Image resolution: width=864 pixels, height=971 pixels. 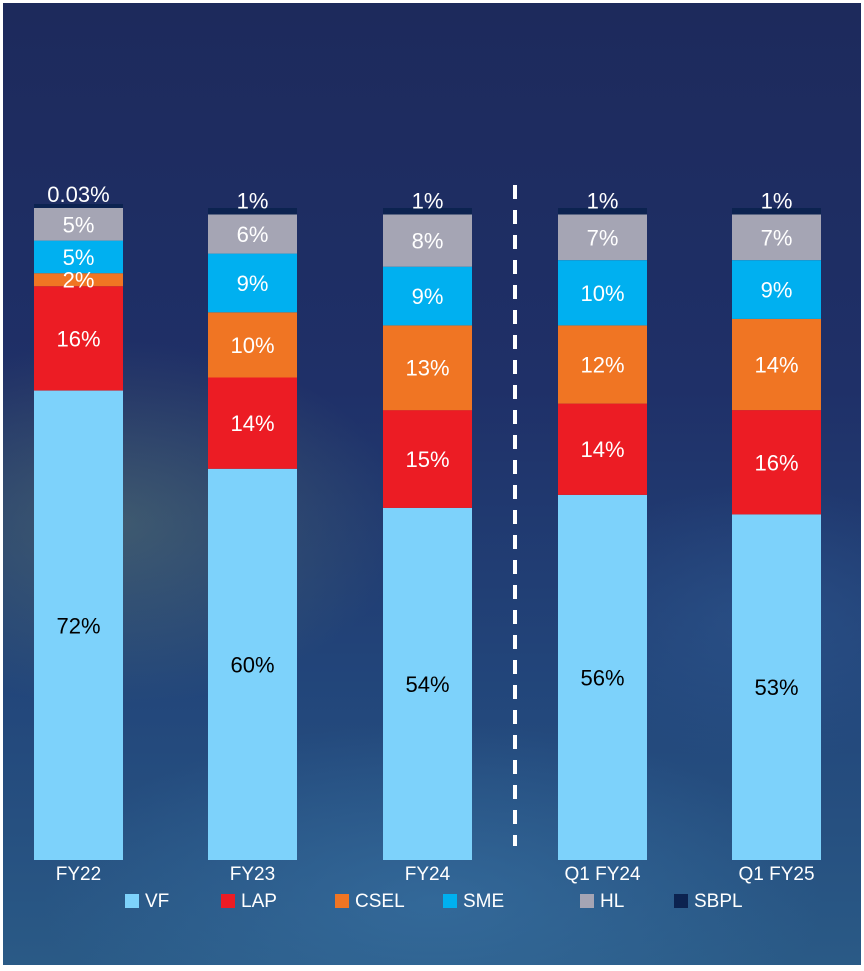 I want to click on bar-segment-vf-fy24, so click(x=427, y=683).